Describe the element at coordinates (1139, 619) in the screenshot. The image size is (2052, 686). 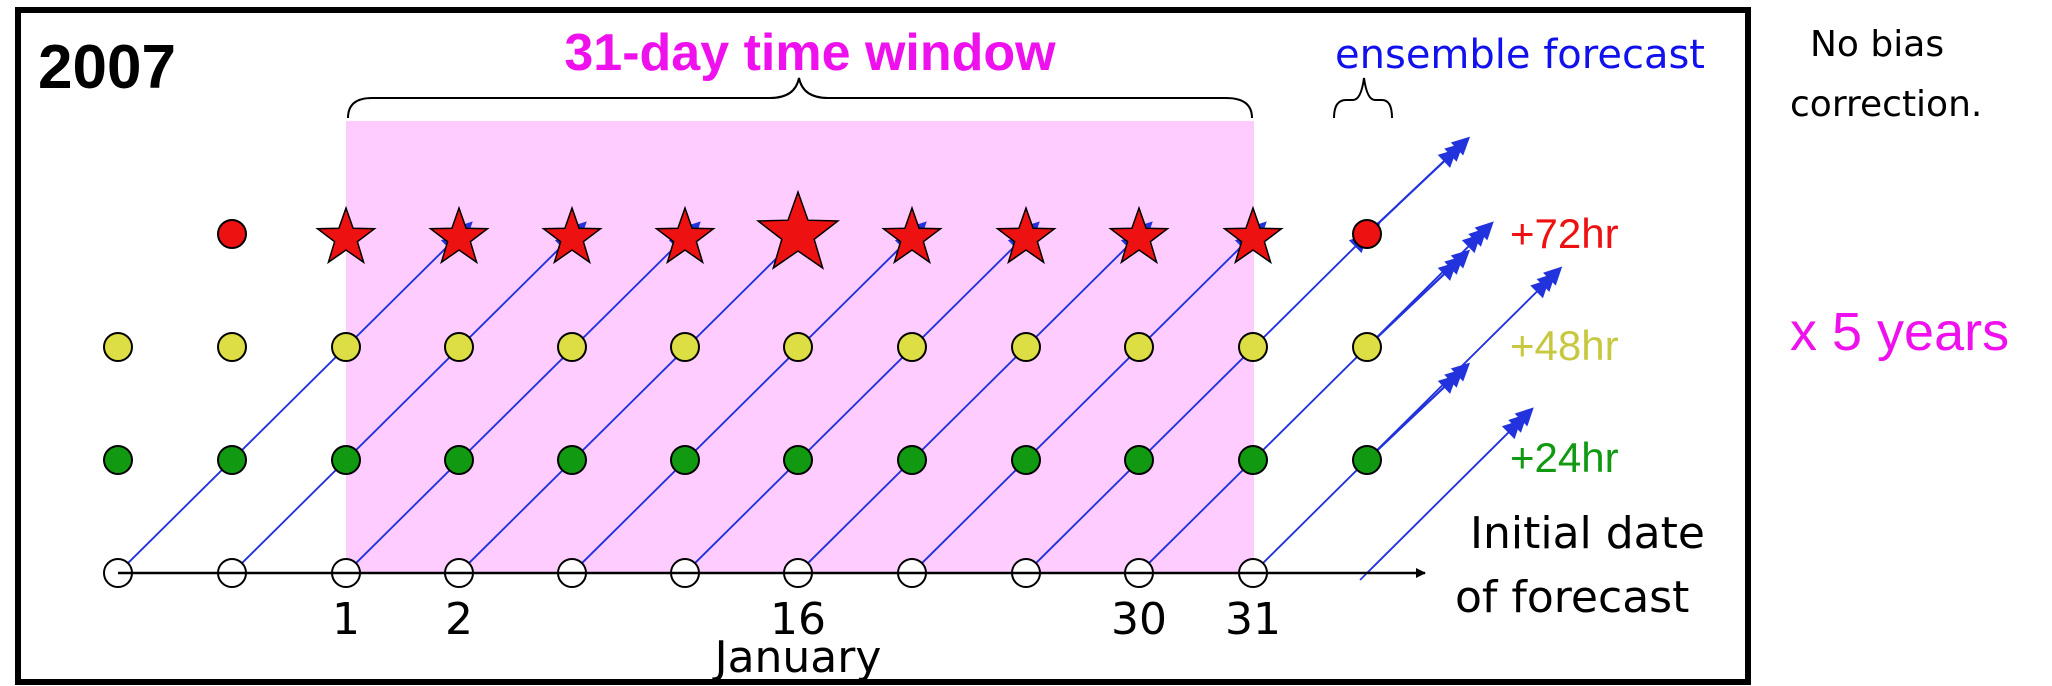
I see `day-label-30: 30` at that location.